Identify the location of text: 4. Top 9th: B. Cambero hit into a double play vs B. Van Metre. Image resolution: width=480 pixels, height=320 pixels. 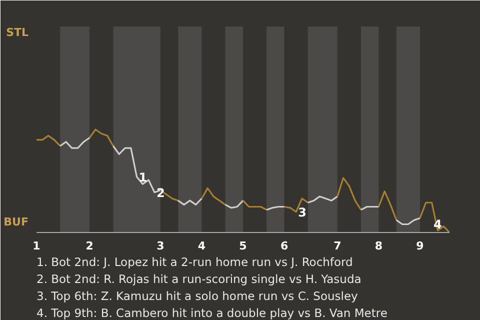
(212, 313).